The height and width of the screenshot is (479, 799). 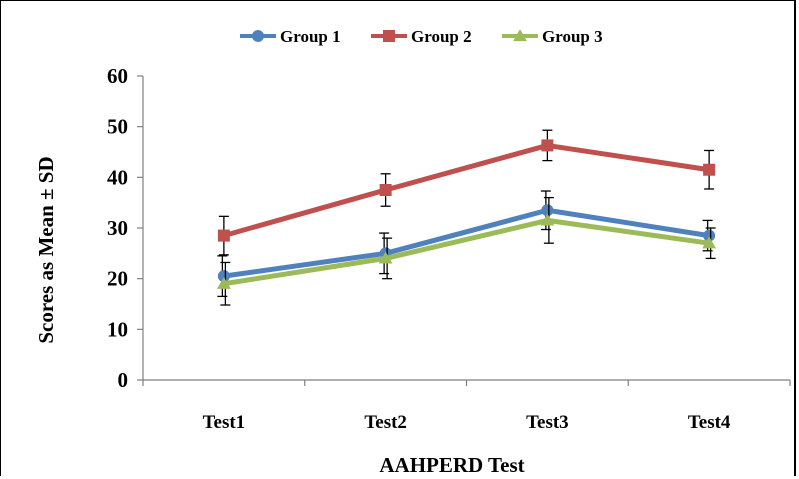 What do you see at coordinates (46, 249) in the screenshot?
I see `y-axis-label: Scores as Mean ± SD` at bounding box center [46, 249].